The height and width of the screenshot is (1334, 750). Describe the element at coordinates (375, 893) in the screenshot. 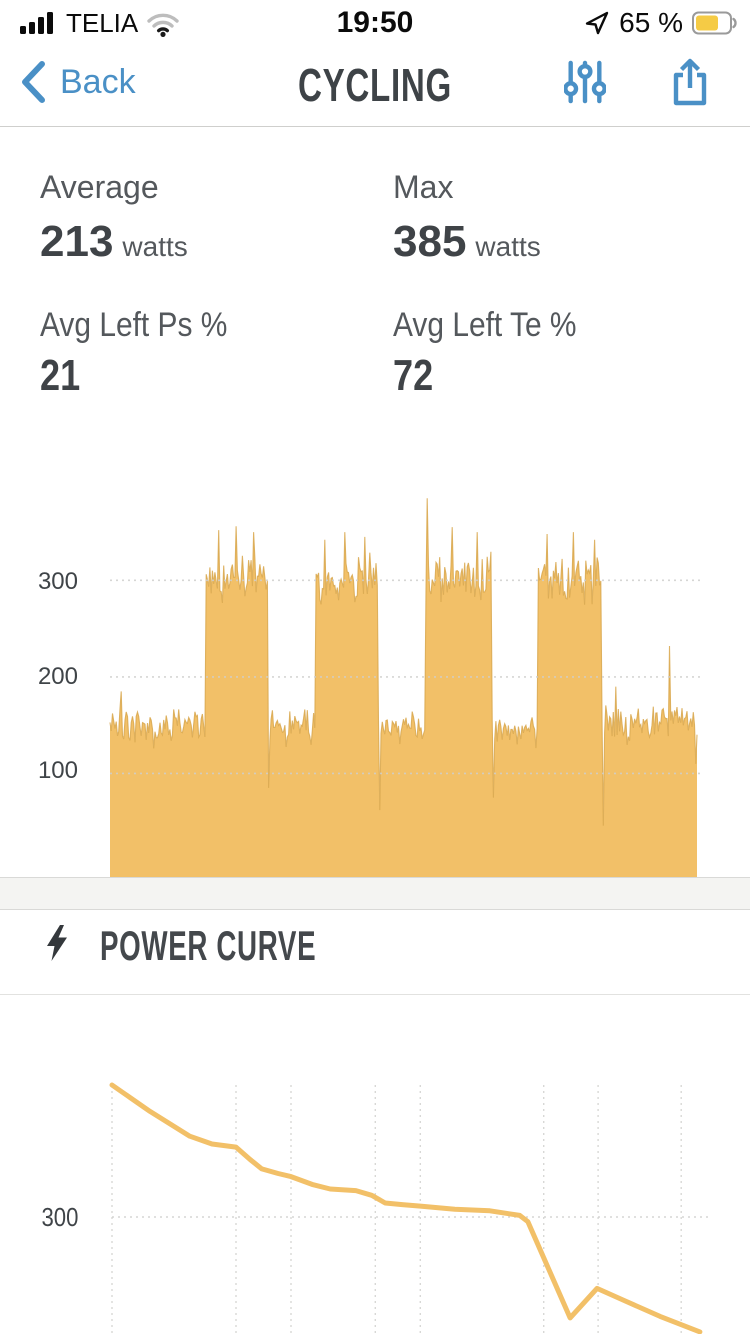

I see `section-divider` at that location.